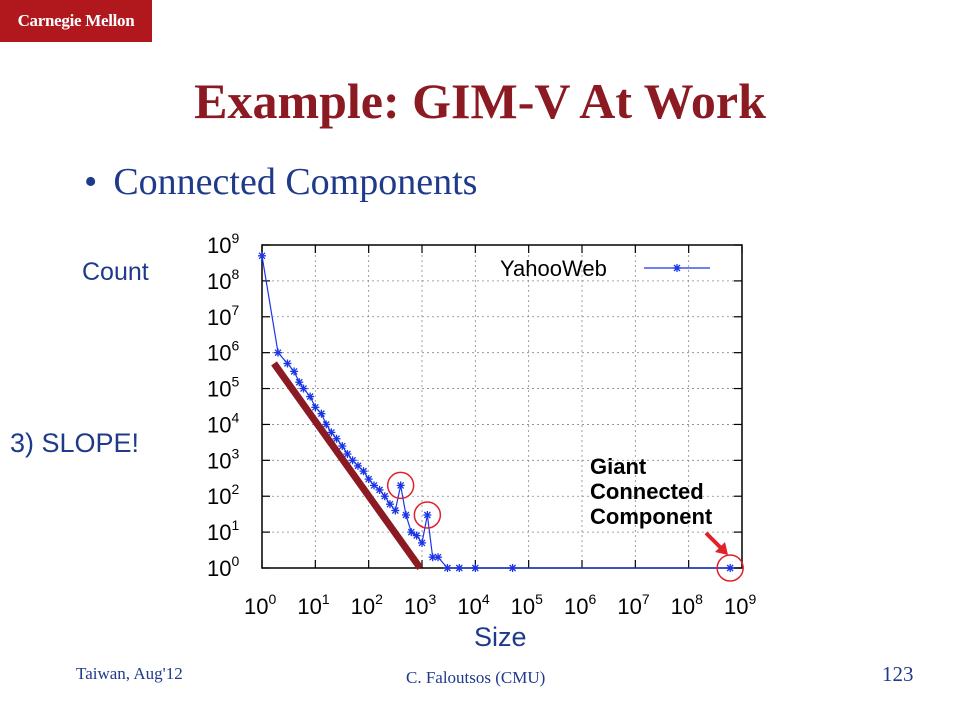 The image size is (960, 720). I want to click on legend-marker, so click(677, 268).